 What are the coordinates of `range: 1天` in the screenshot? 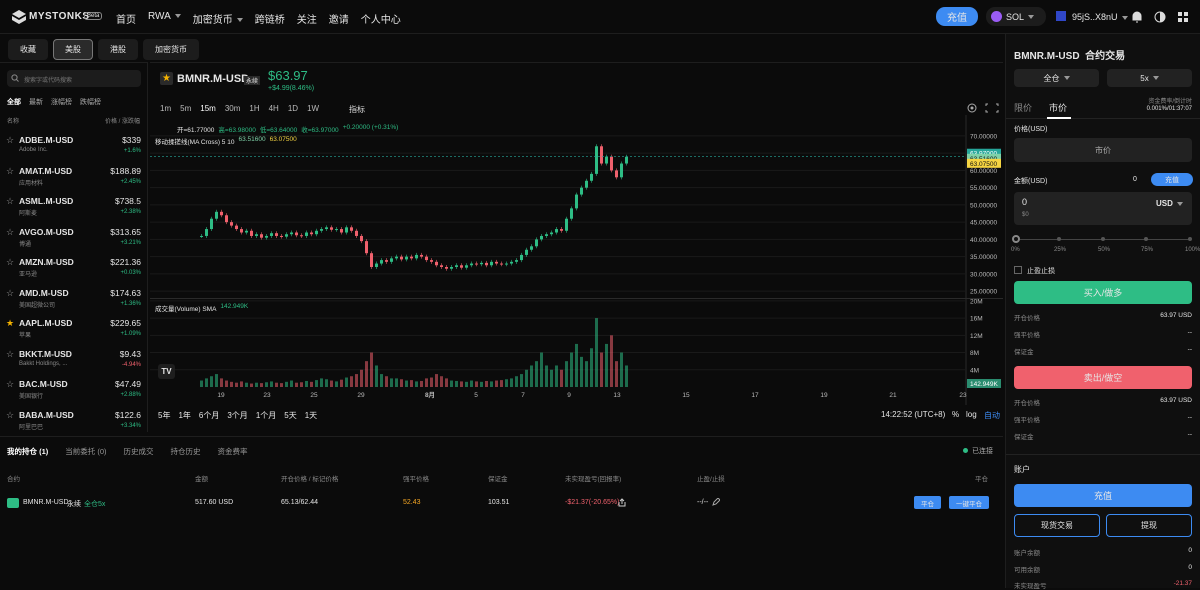 It's located at (311, 415).